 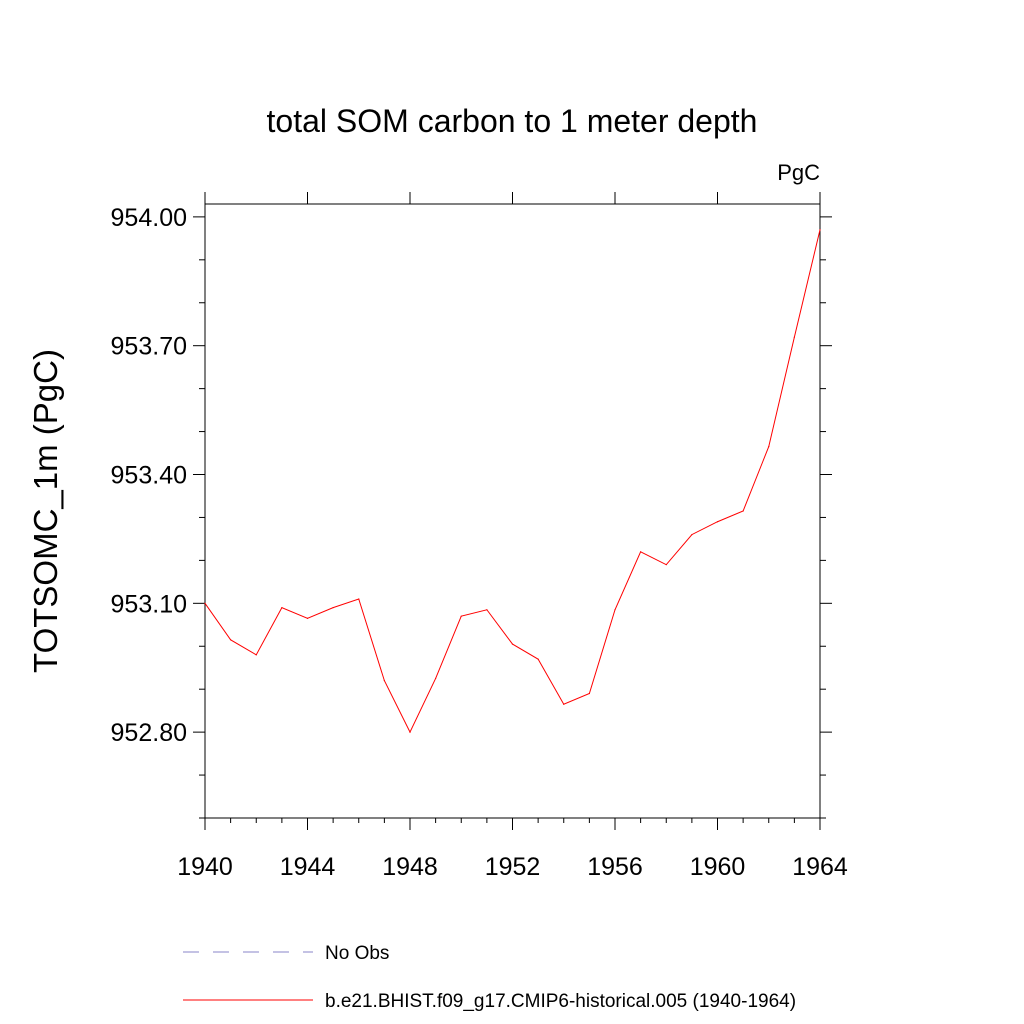 What do you see at coordinates (410, 867) in the screenshot?
I see `x-tick-label: 1948` at bounding box center [410, 867].